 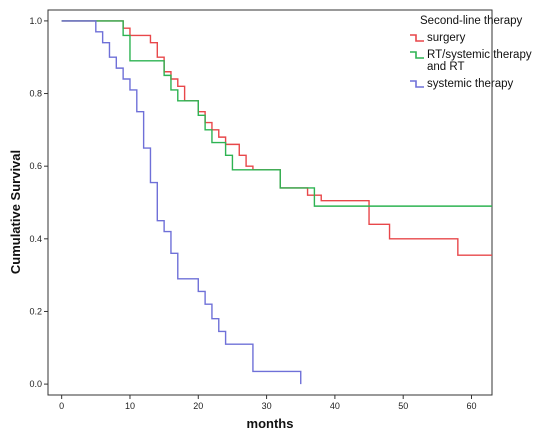 I want to click on x-tick-label: 60, so click(x=471, y=406).